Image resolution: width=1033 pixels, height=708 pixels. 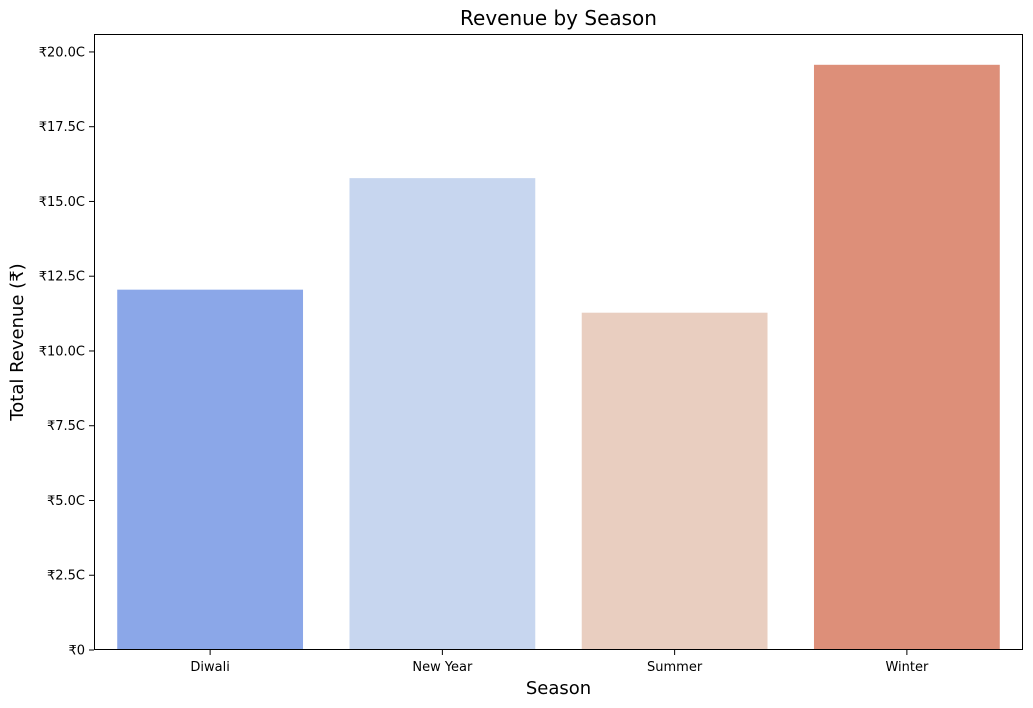 I want to click on y-tick-label: ₹0, so click(x=76, y=651).